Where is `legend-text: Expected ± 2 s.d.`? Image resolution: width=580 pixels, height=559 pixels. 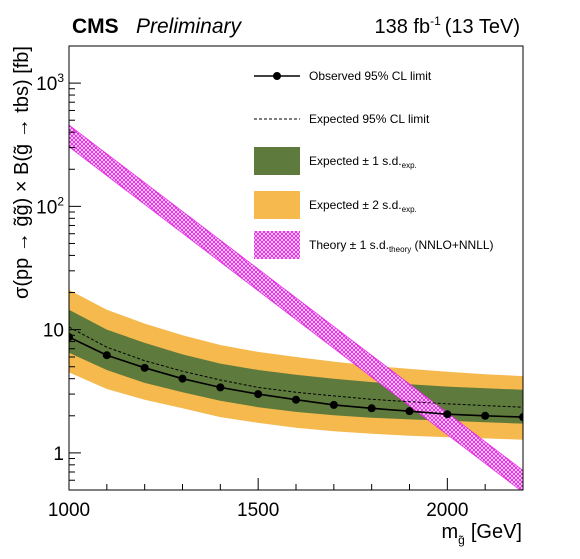
legend-text: Expected ± 2 s.d. is located at coordinates (355, 205).